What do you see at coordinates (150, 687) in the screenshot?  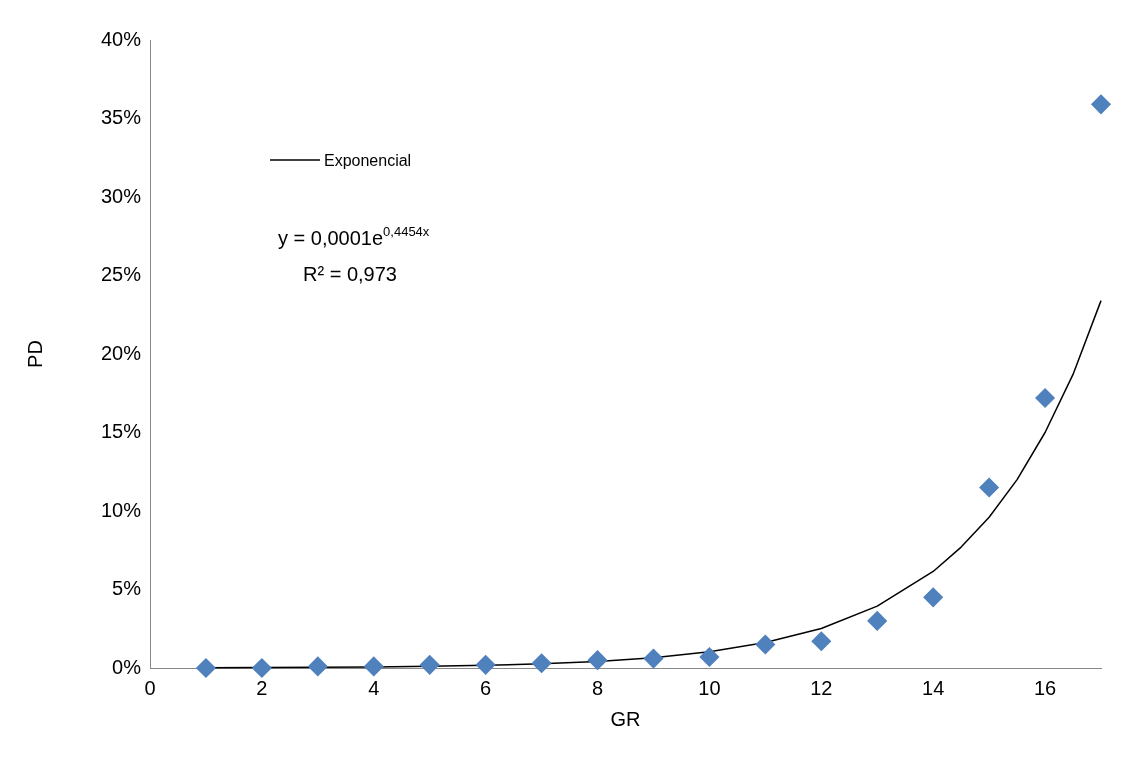 I see `x-tick-label: 0` at bounding box center [150, 687].